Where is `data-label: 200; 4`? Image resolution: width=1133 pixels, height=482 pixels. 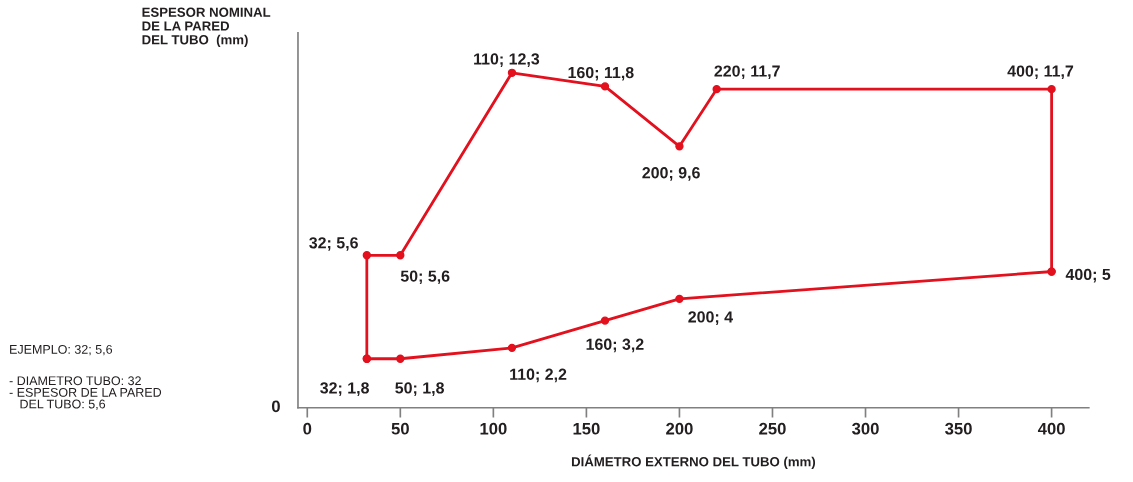
data-label: 200; 4 is located at coordinates (710, 318).